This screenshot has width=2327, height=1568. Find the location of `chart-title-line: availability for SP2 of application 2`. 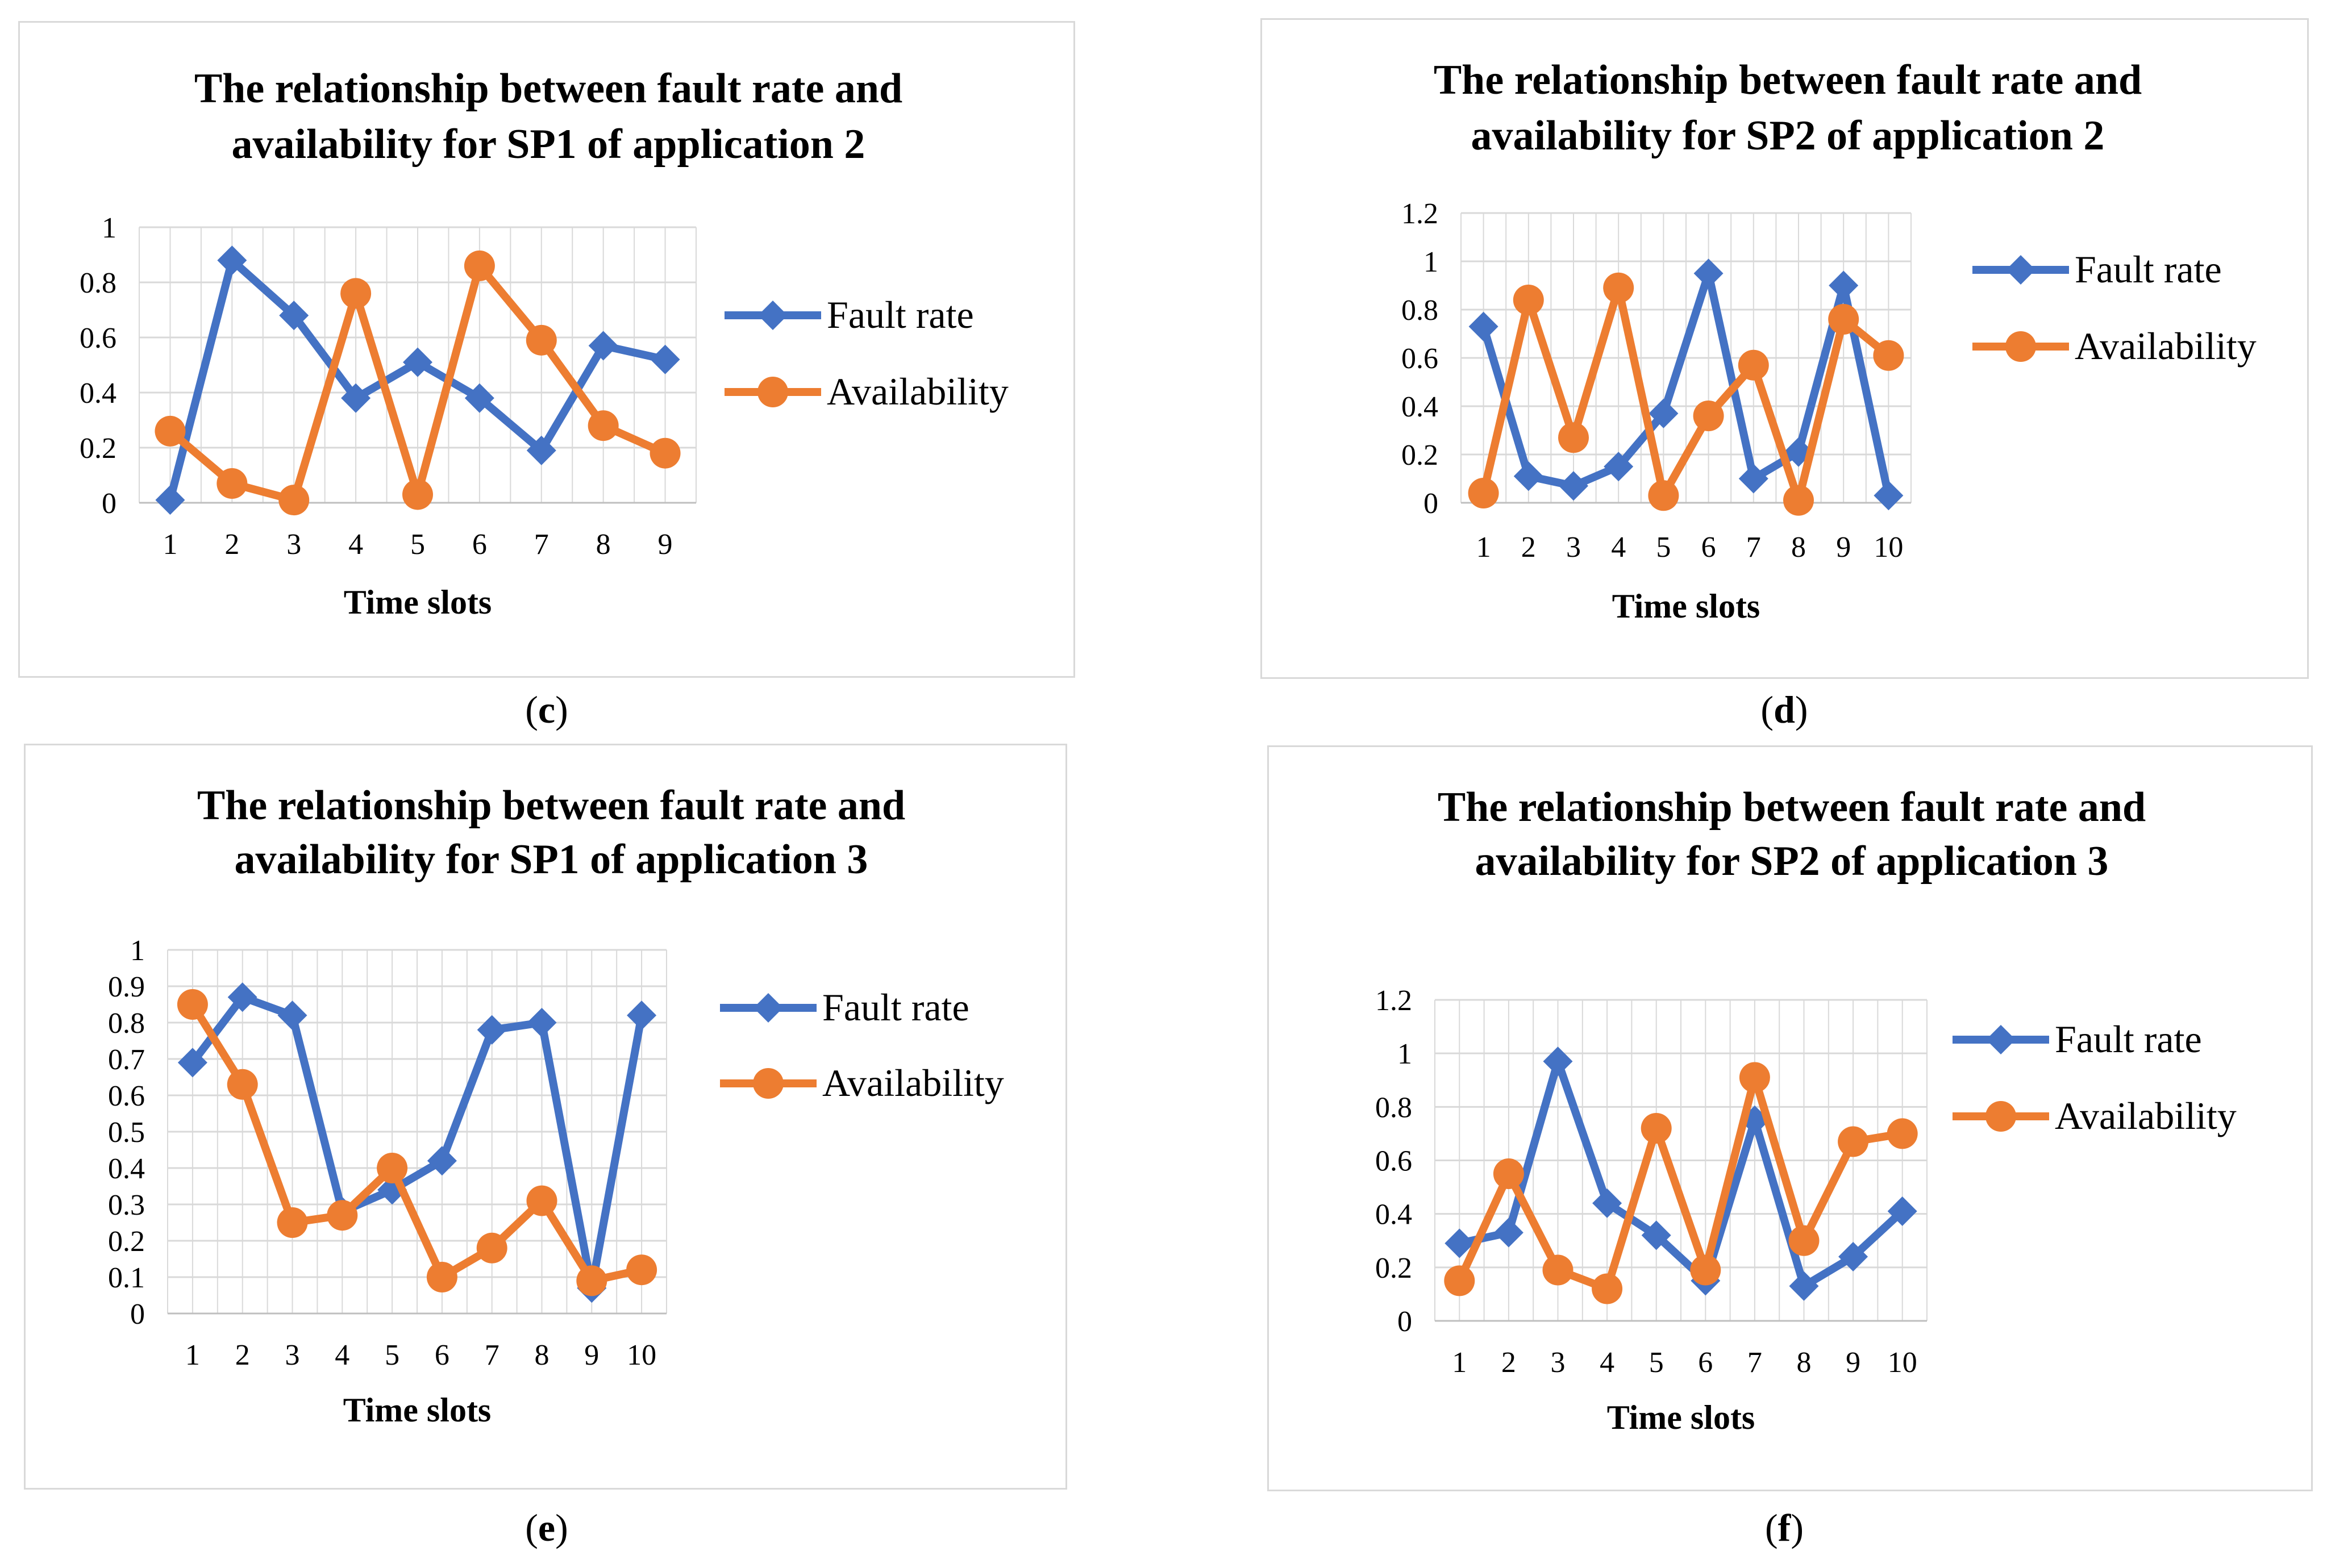

chart-title-line: availability for SP2 of application 2 is located at coordinates (1788, 135).